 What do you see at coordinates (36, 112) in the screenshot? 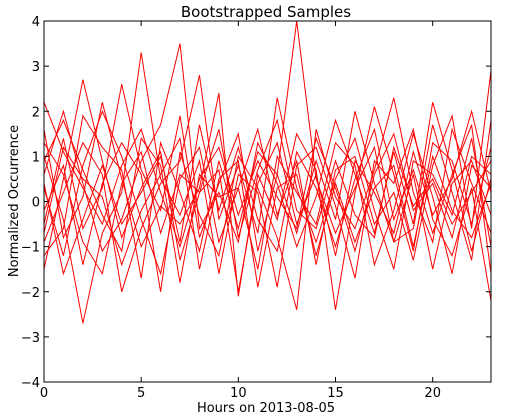
I see `y-tick-label: 2` at bounding box center [36, 112].